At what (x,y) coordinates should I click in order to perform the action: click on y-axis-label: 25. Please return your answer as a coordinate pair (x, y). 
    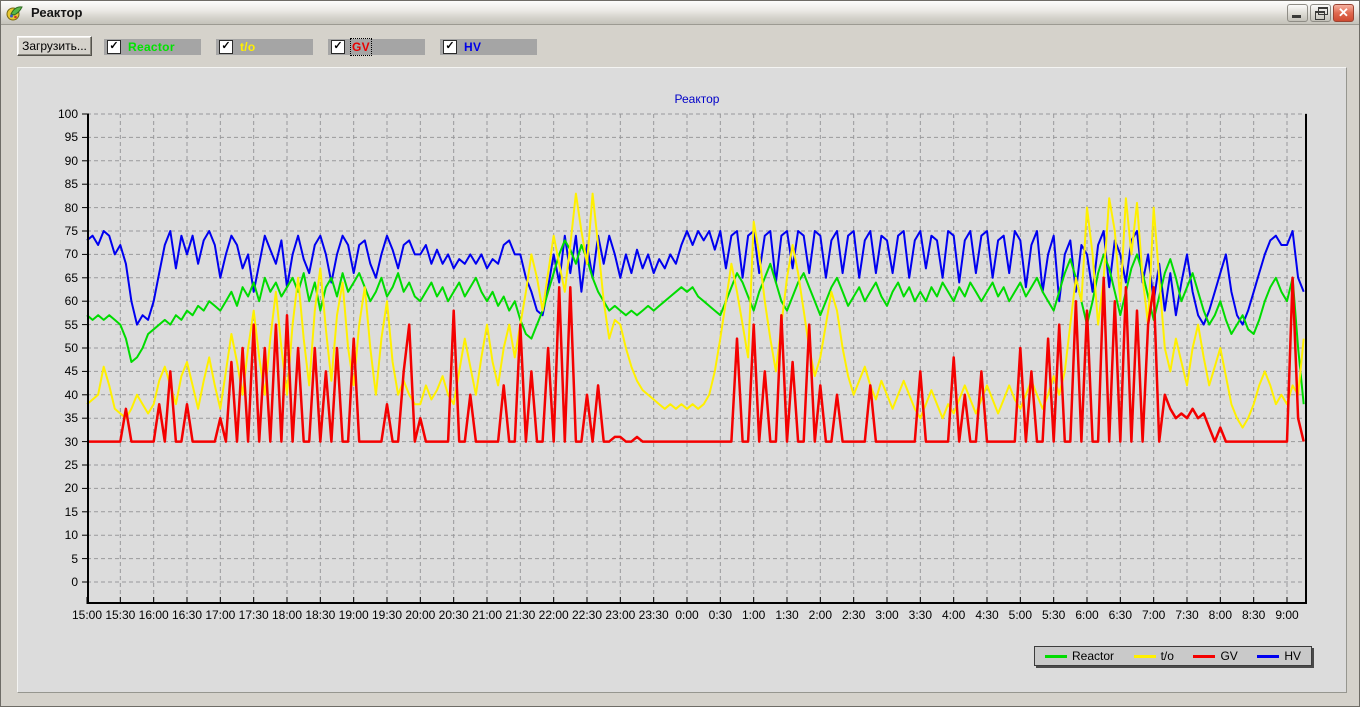
    Looking at the image, I should click on (71, 465).